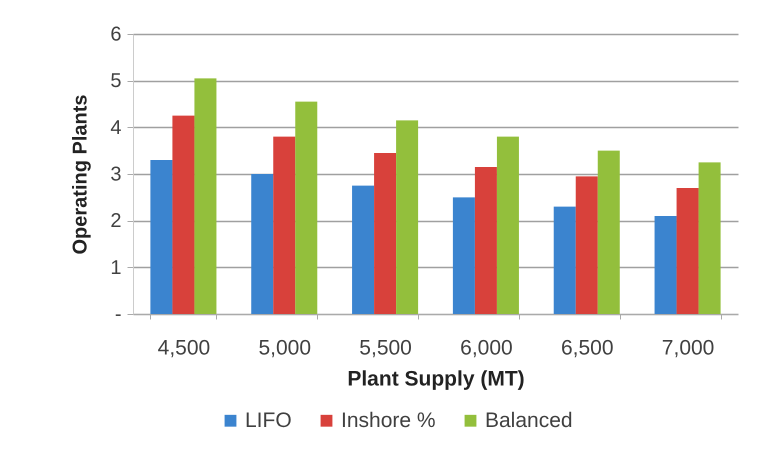 This screenshot has height=458, width=758. Describe the element at coordinates (116, 127) in the screenshot. I see `y-tick-label: 4` at that location.